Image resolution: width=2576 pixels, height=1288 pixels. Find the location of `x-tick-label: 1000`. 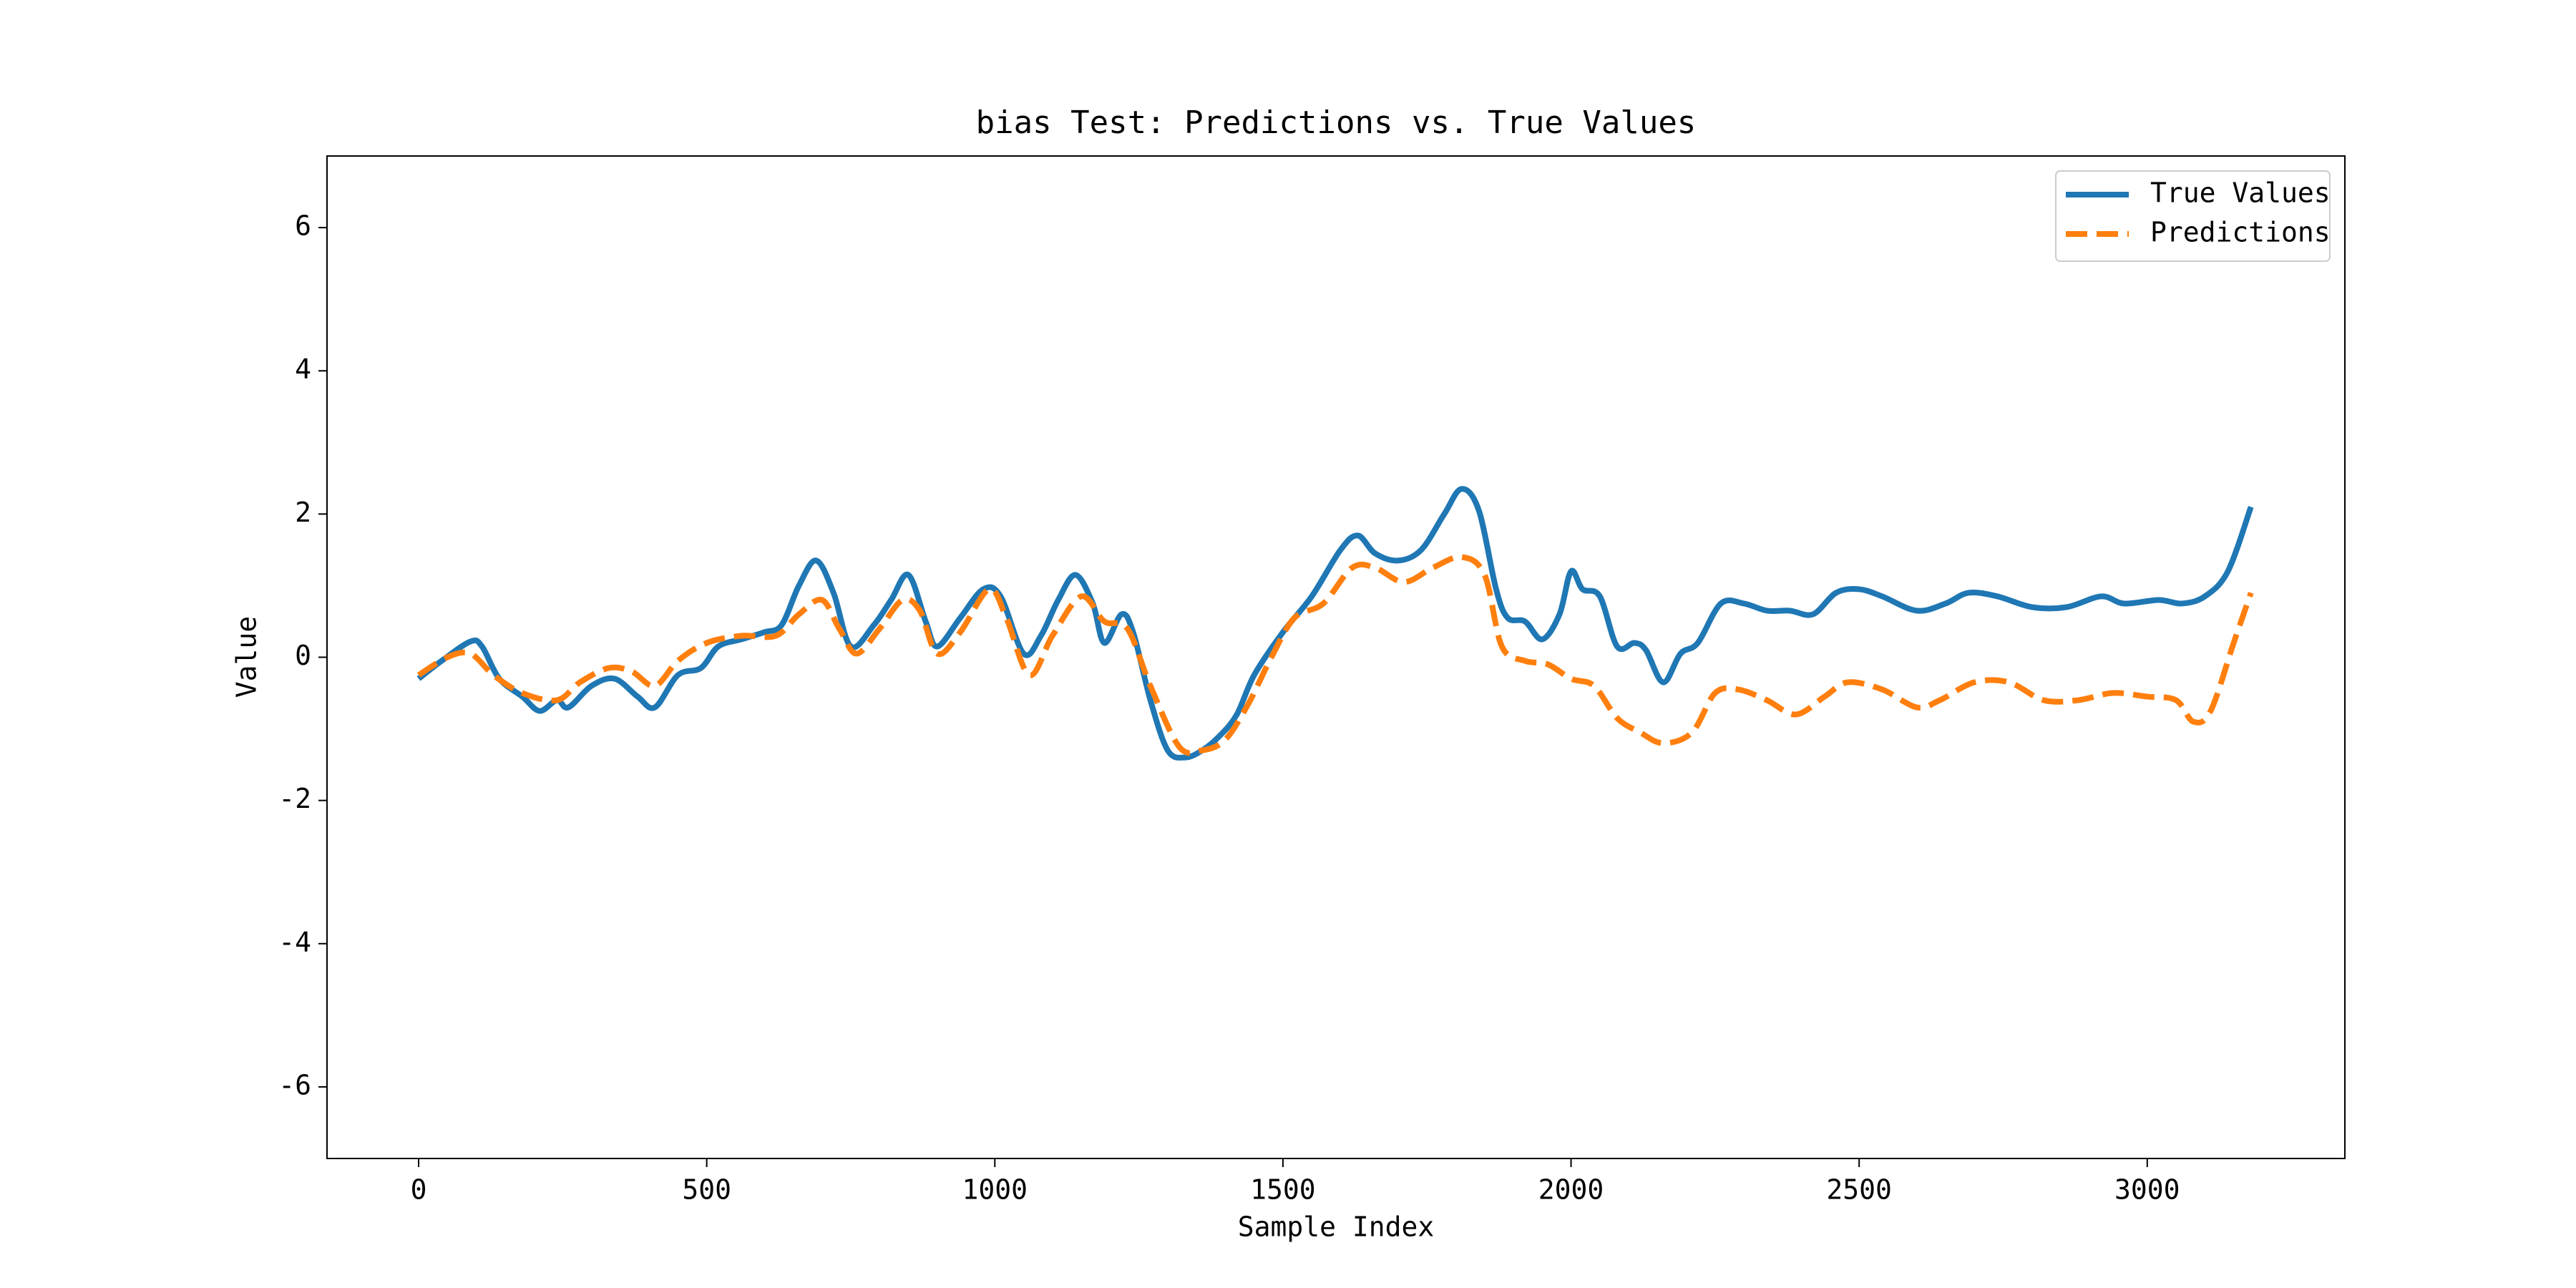

x-tick-label: 1000 is located at coordinates (995, 1190).